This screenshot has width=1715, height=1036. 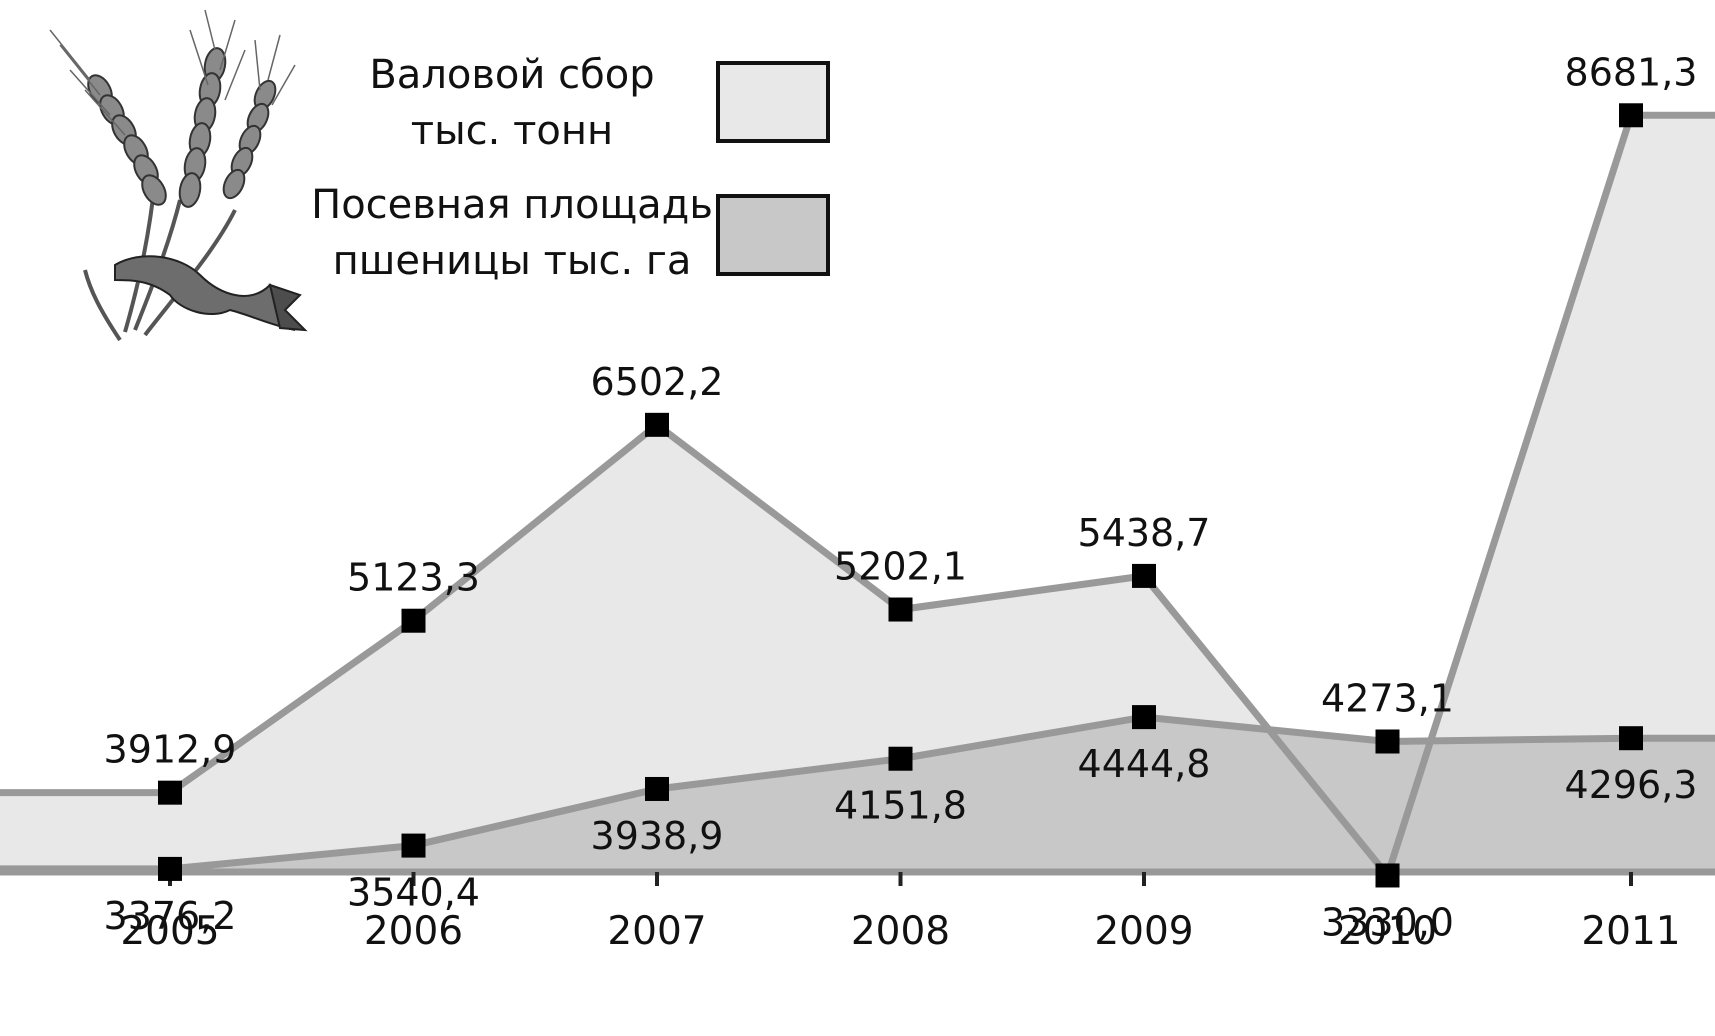 What do you see at coordinates (1144, 764) in the screenshot?
I see `data-label-sown-area: 4444,8` at bounding box center [1144, 764].